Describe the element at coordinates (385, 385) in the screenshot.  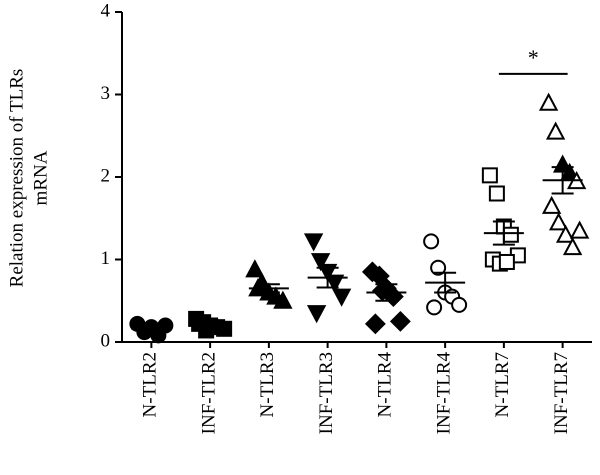
I see `x-tick-label: N-TLR4` at that location.